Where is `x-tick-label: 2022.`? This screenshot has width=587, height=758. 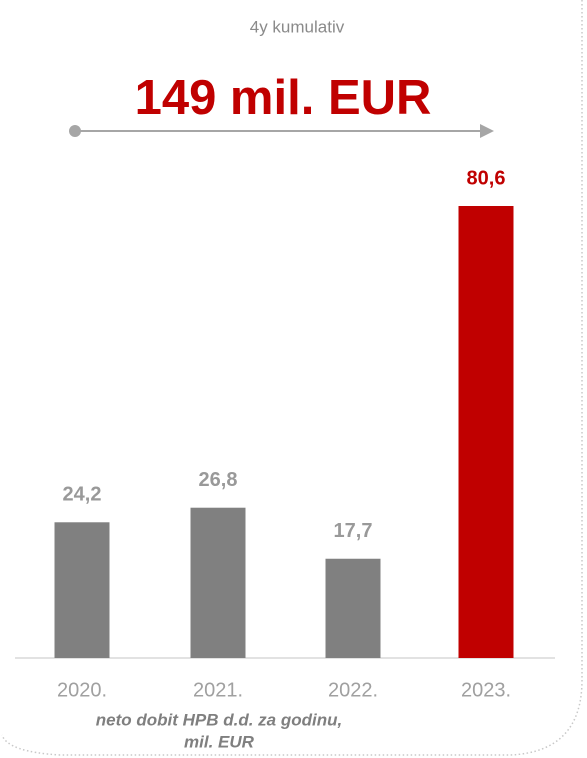 x-tick-label: 2022. is located at coordinates (353, 690).